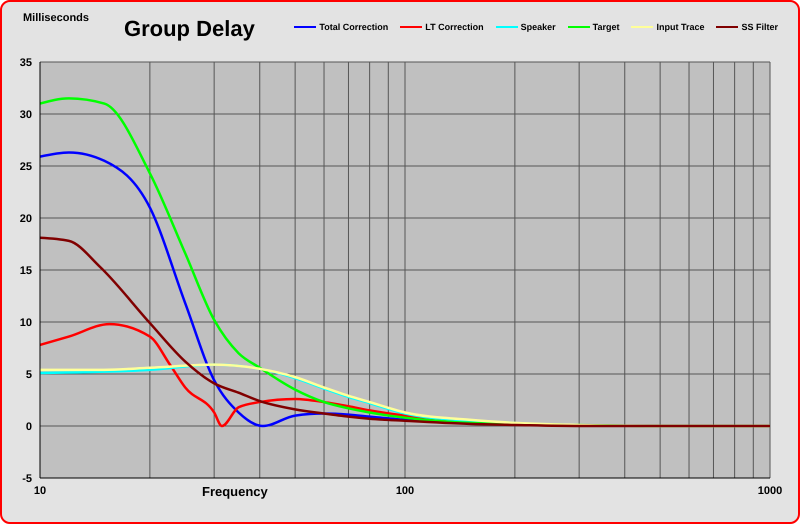 The height and width of the screenshot is (524, 800). Describe the element at coordinates (235, 491) in the screenshot. I see `x-axis-title: Frequency` at that location.